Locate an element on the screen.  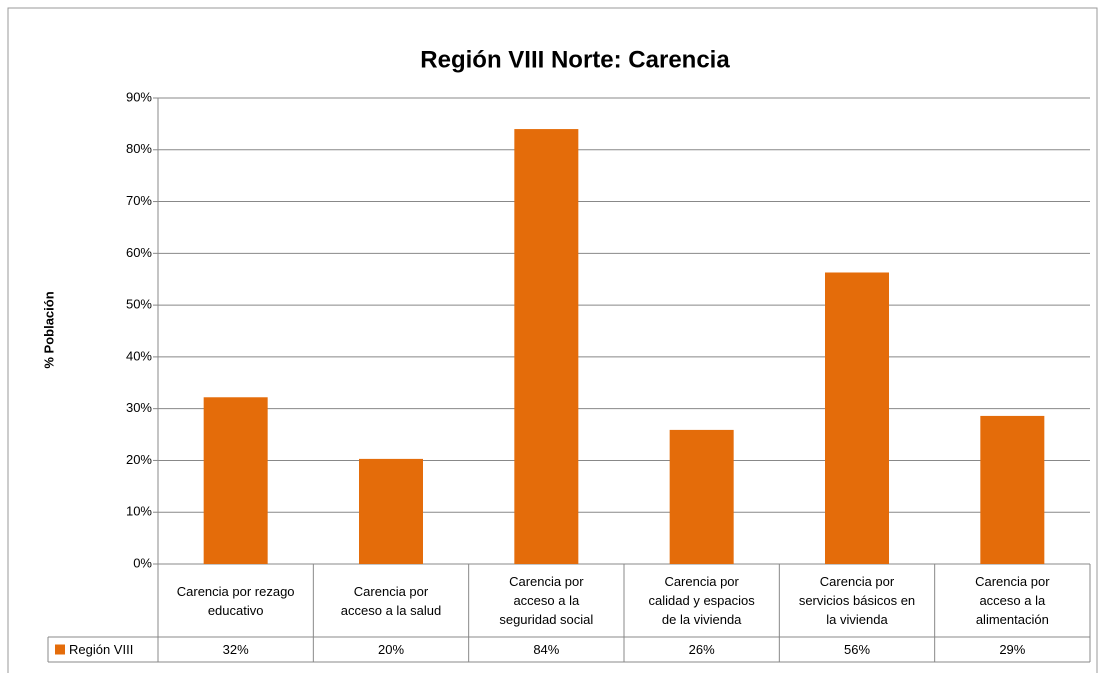
data-label: 29% is located at coordinates (1012, 649).